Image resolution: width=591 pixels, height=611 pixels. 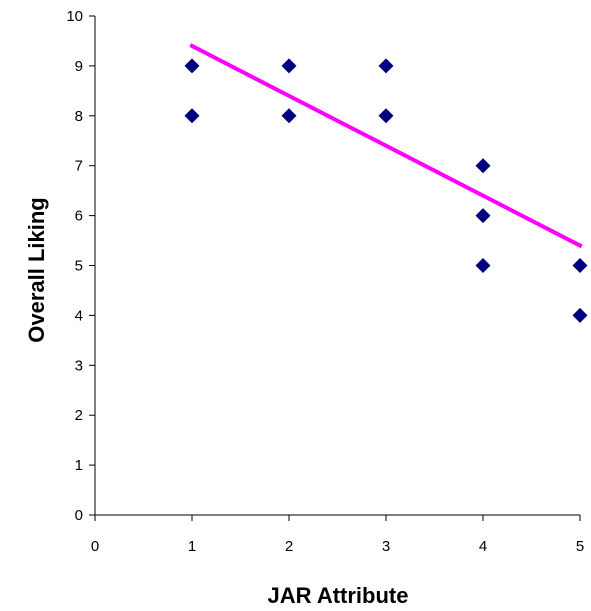 What do you see at coordinates (95, 546) in the screenshot?
I see `x-tick-label: 0` at bounding box center [95, 546].